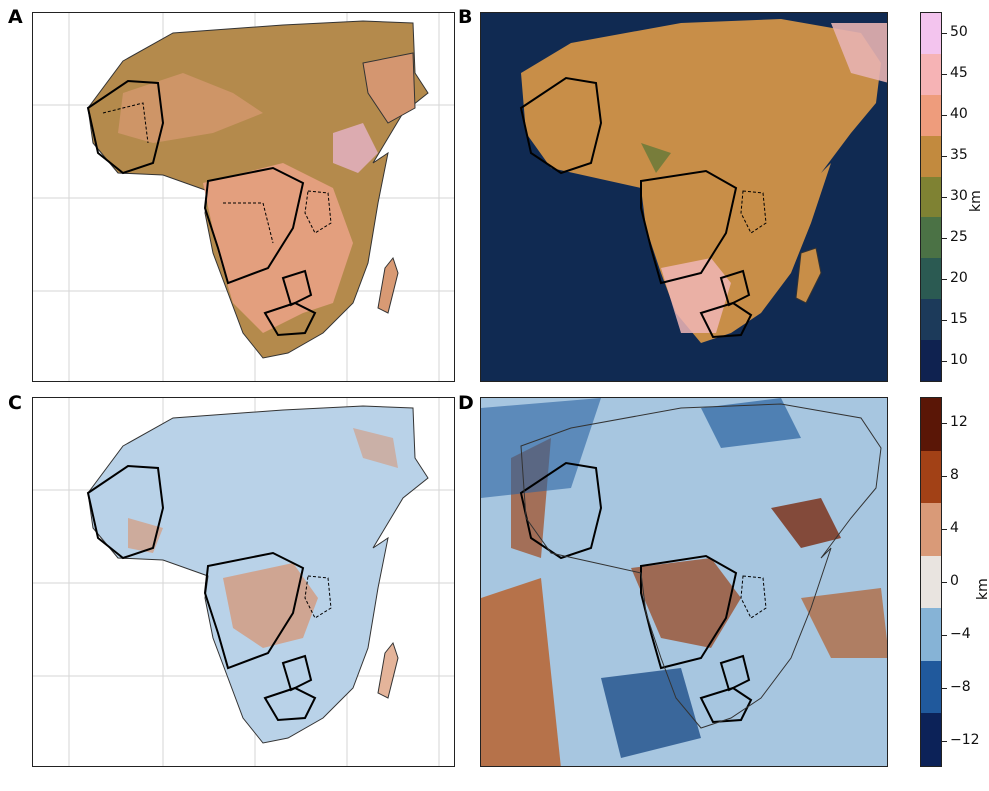  What do you see at coordinates (954, 528) in the screenshot?
I see `colorbar-tick-label: 4` at bounding box center [954, 528].